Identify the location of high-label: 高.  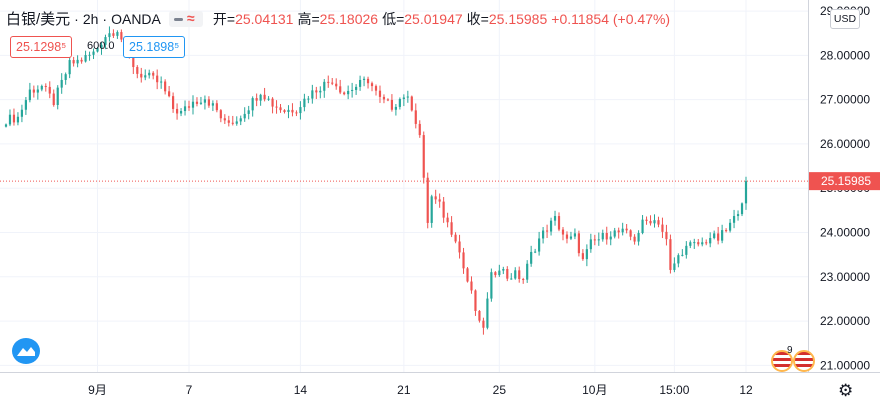
(304, 18).